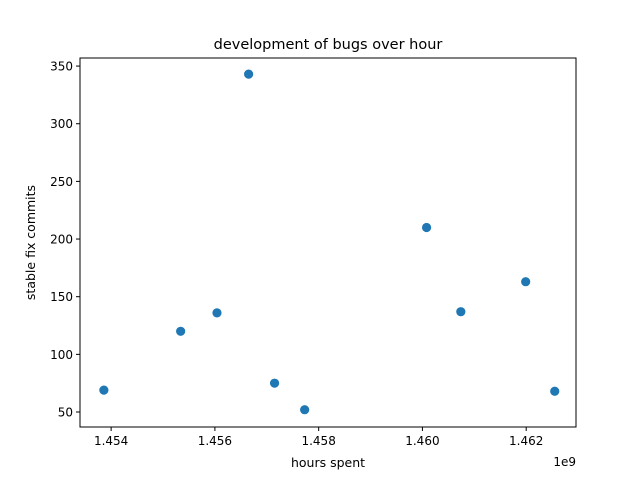 The image size is (640, 480). I want to click on x-tick-label: 1.462, so click(526, 441).